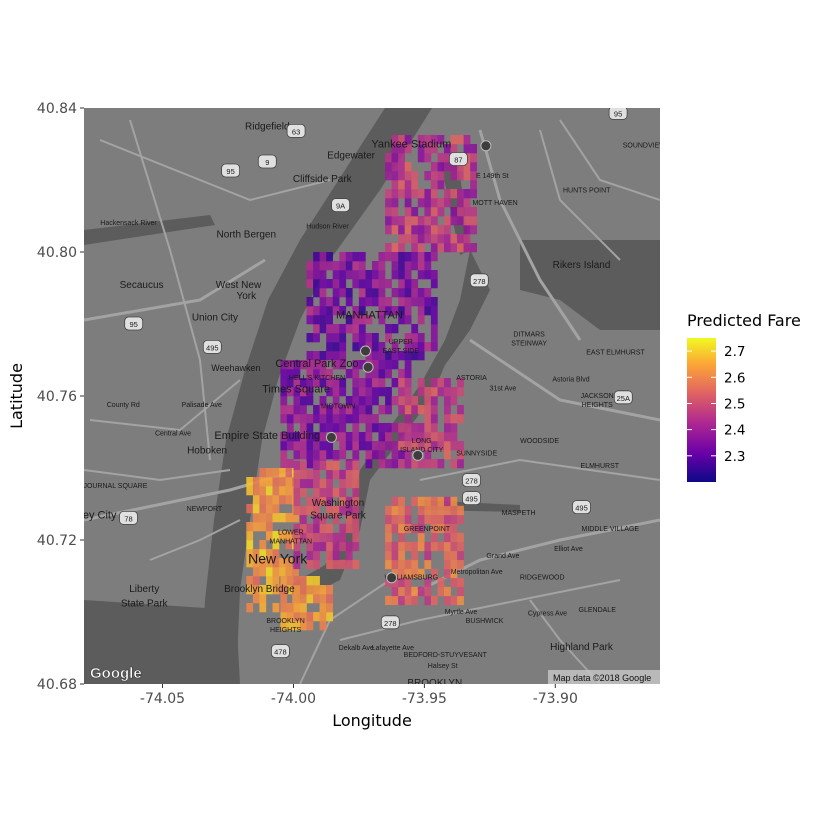 The image size is (840, 840). I want to click on highway-shield-label: 95, so click(230, 171).